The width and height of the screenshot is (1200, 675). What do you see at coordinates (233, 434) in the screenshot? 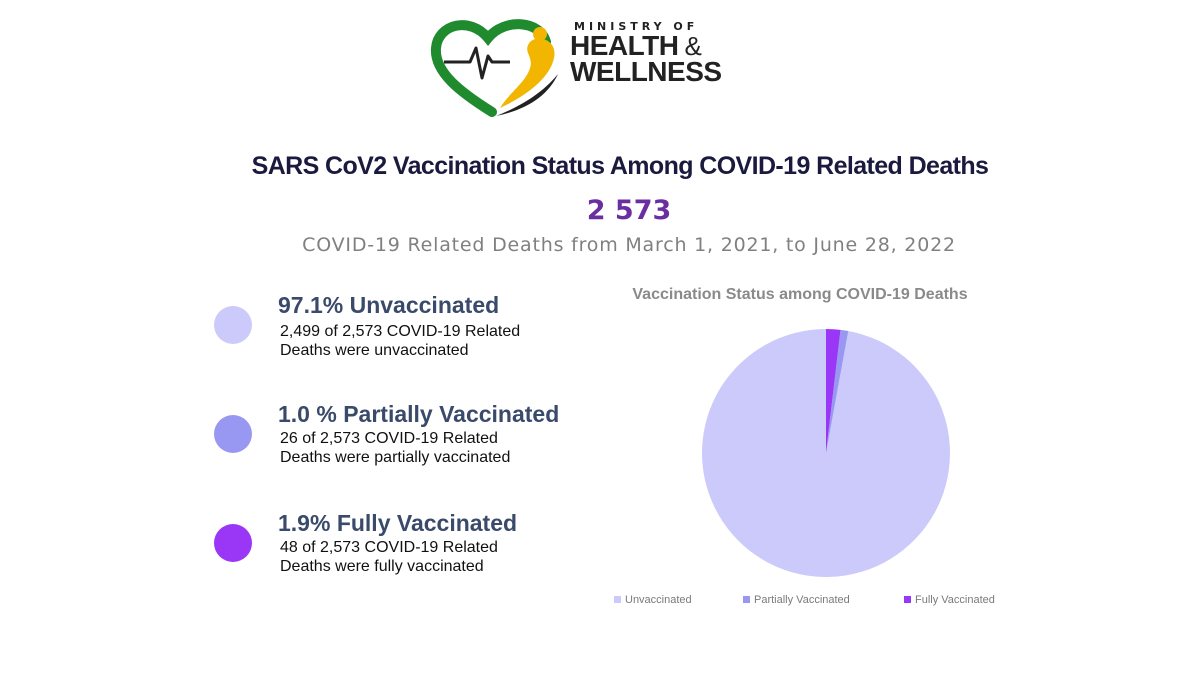
I see `partially-vaccinated-dot-icon` at bounding box center [233, 434].